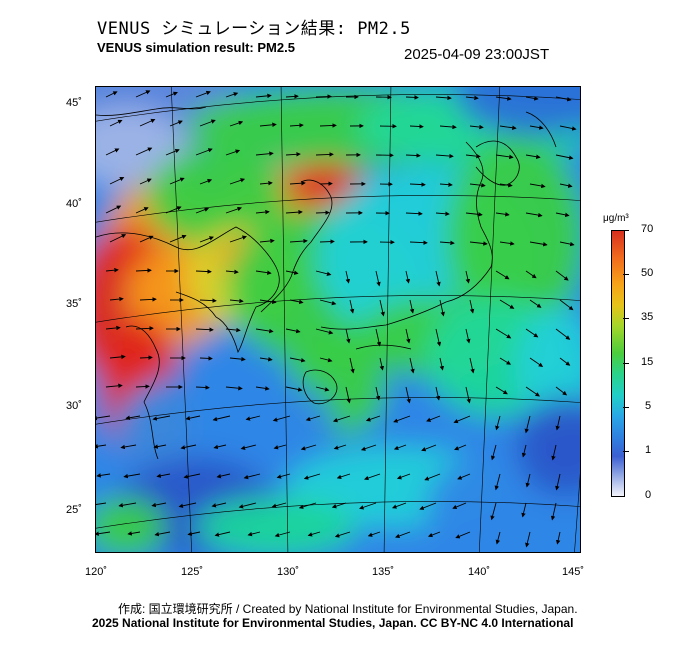  Describe the element at coordinates (74, 304) in the screenshot. I see `lat-label-35: 35˚` at that location.